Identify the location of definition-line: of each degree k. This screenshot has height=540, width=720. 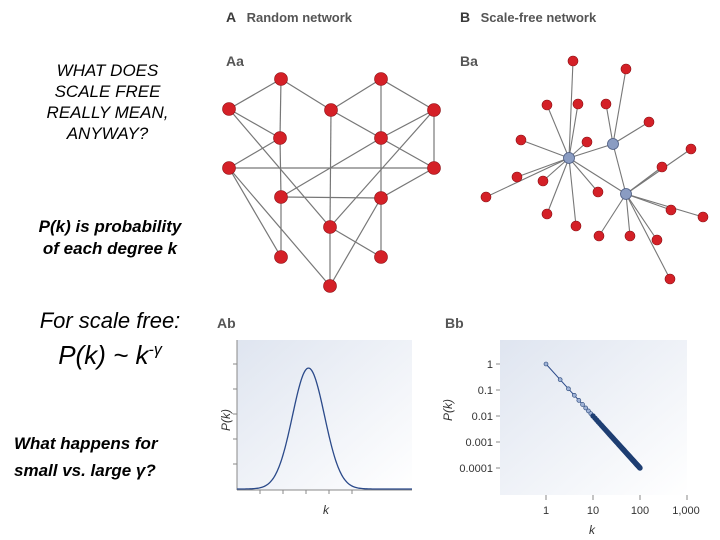
(110, 248).